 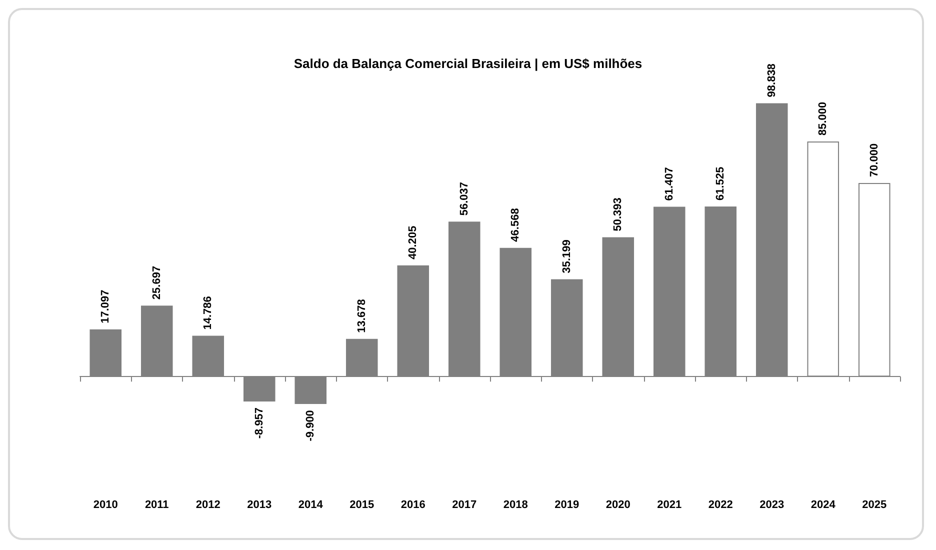 I want to click on data-label: 25.697, so click(x=156, y=283).